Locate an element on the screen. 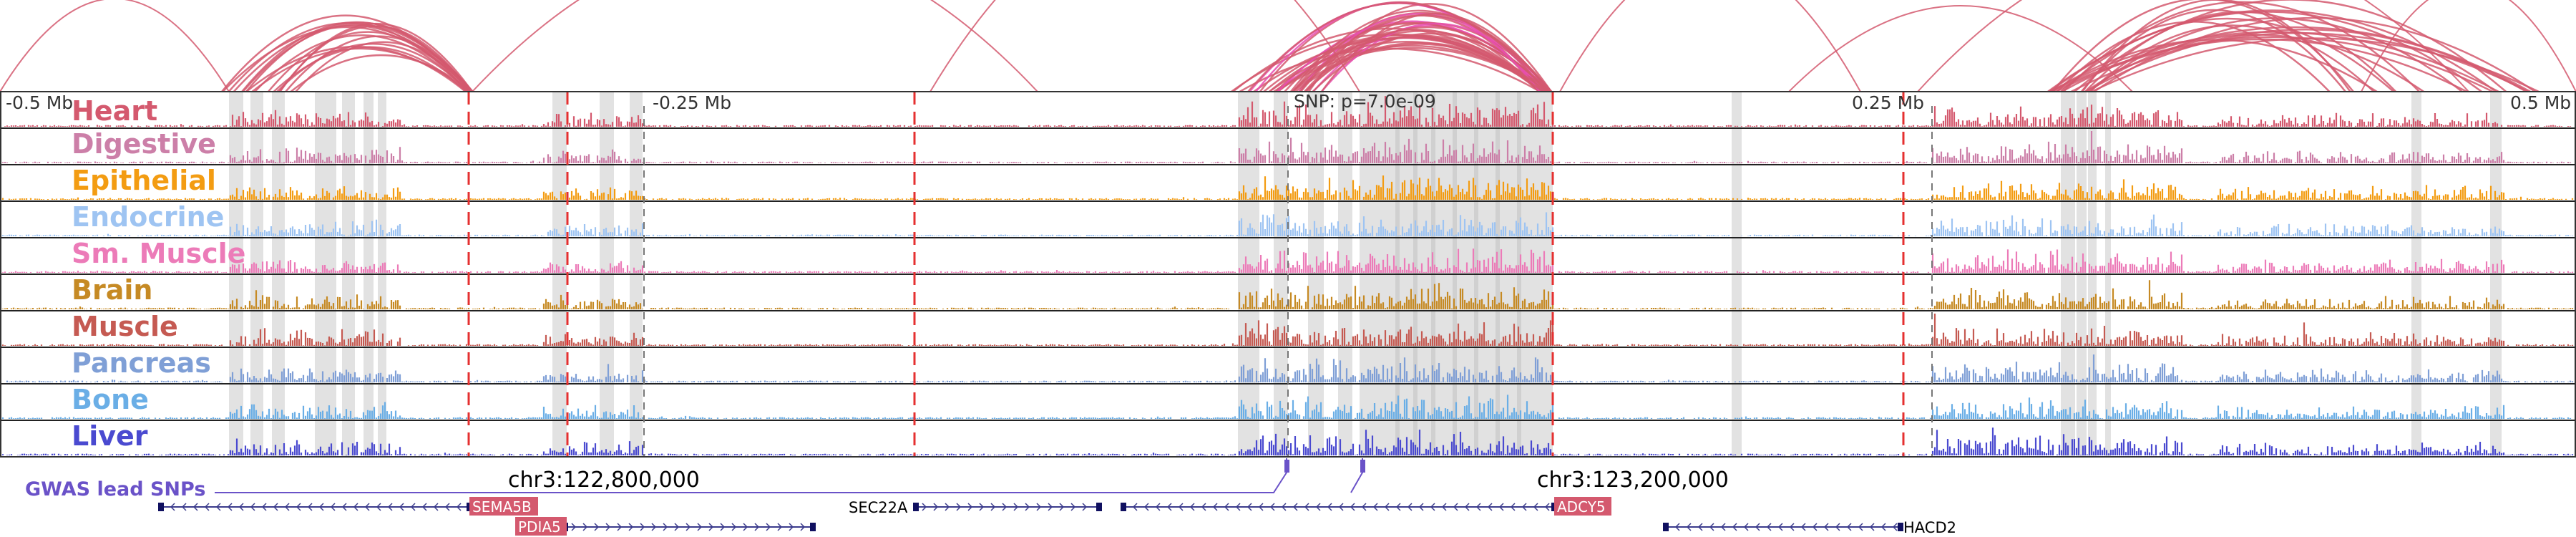  gwas-snp-marker is located at coordinates (1362, 466).